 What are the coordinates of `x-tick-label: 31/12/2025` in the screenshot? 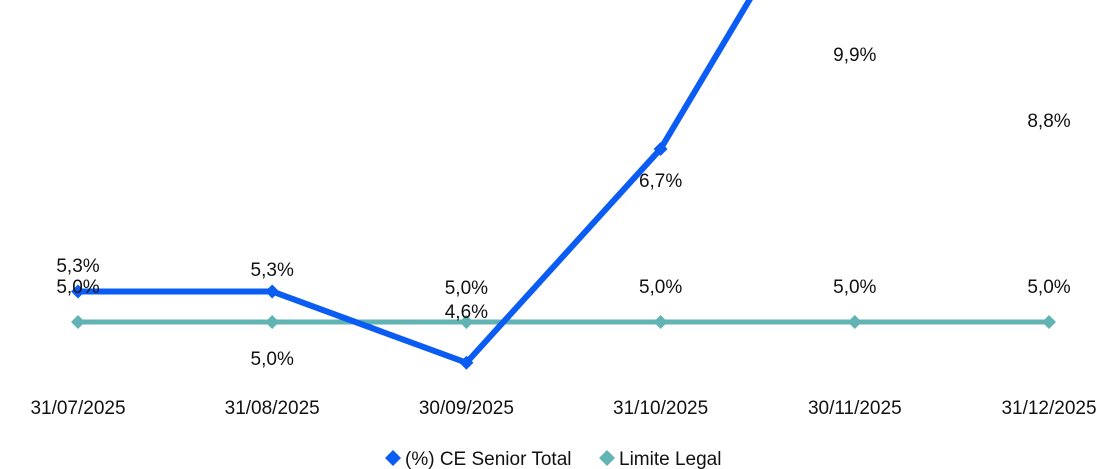 It's located at (1048, 408).